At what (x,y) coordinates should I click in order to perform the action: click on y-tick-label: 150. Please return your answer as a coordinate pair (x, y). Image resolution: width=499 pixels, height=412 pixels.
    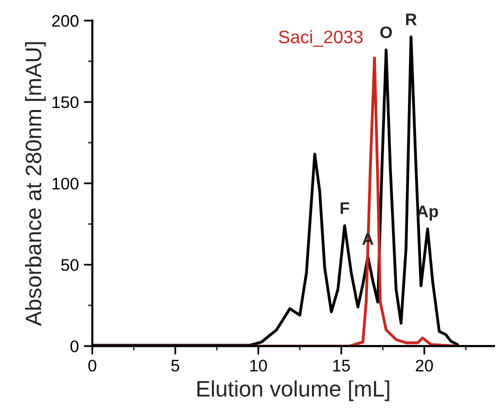
    Looking at the image, I should click on (65, 102).